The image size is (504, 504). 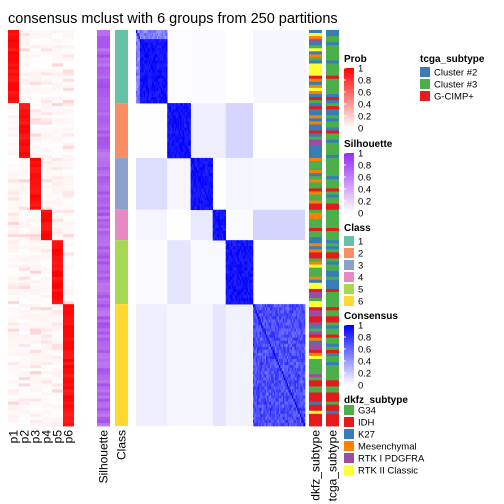 I want to click on dkfz-legend-swatch, so click(x=349, y=458).